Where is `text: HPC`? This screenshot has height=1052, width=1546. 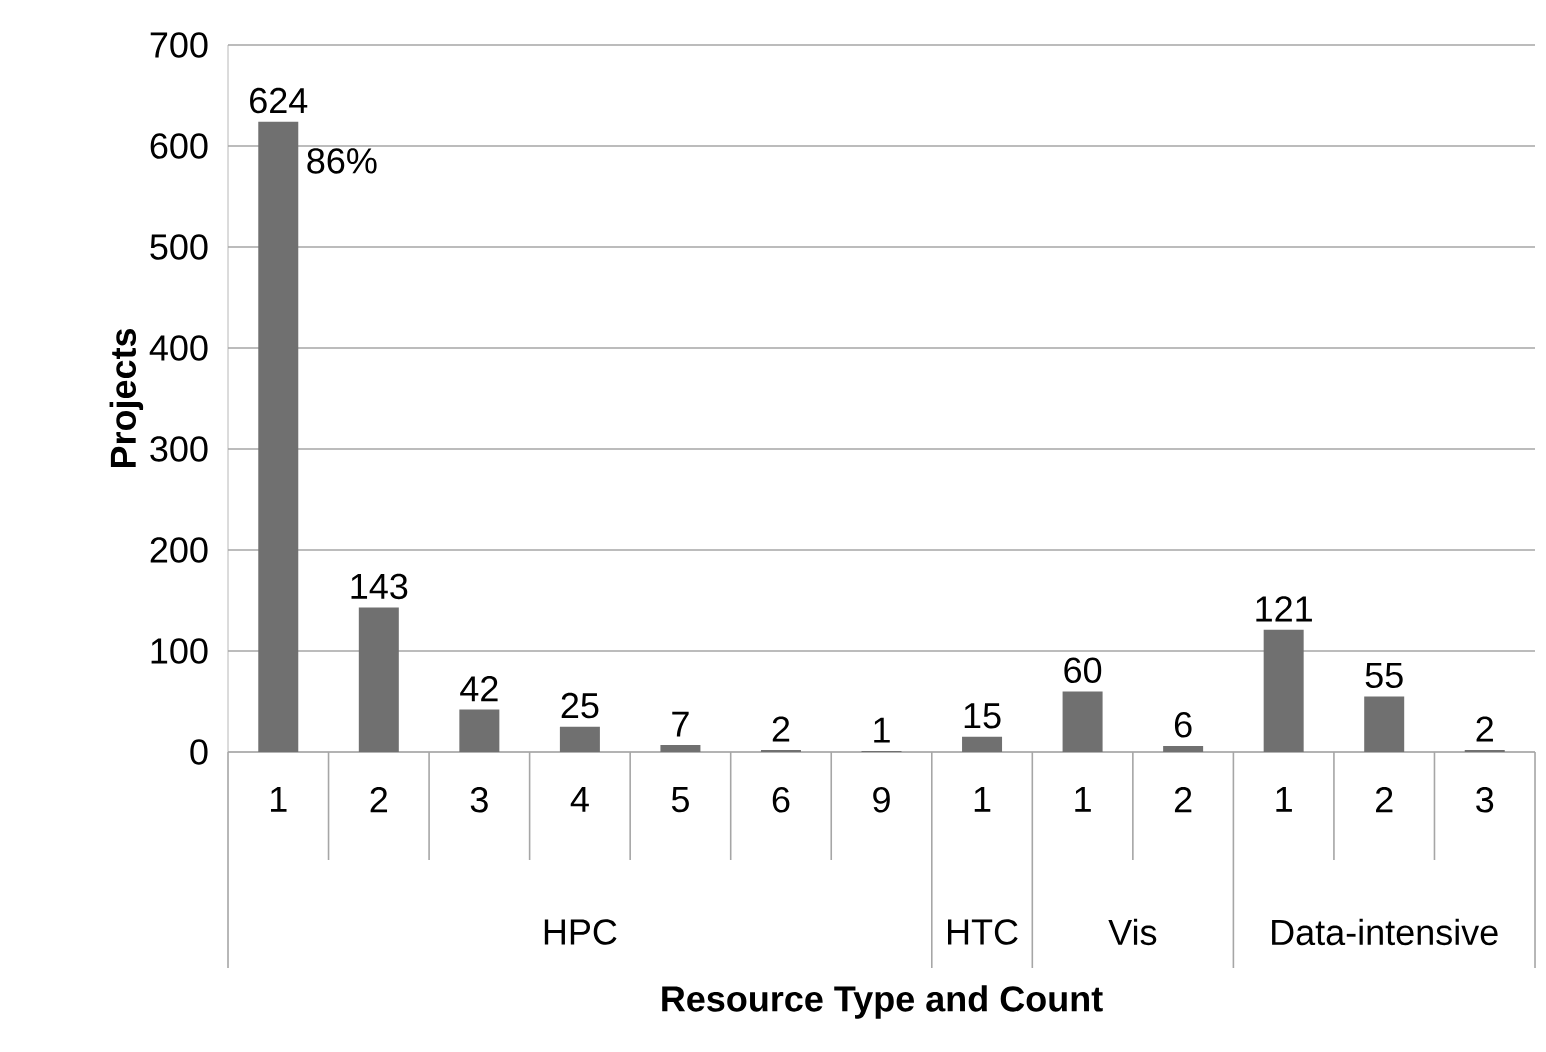 text: HPC is located at coordinates (580, 932).